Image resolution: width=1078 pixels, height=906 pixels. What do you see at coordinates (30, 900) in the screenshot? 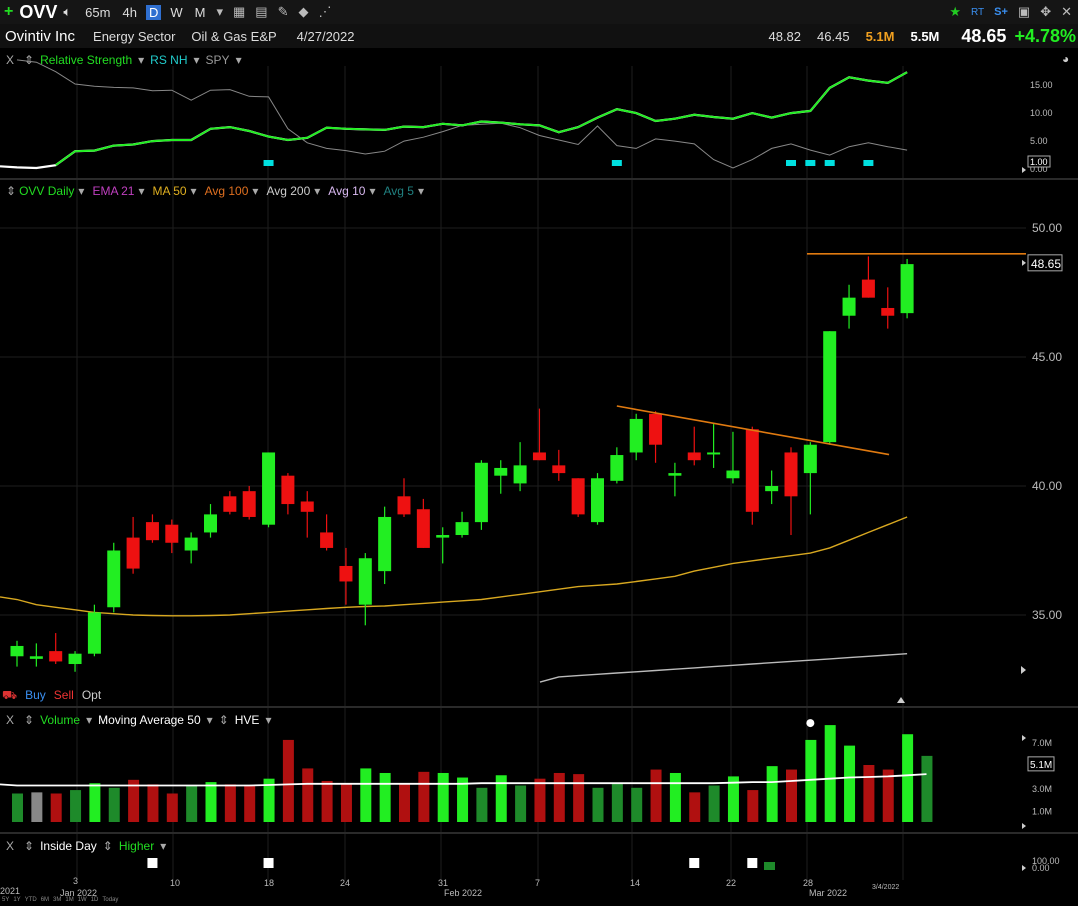
I see `range-button: YTD` at bounding box center [30, 900].